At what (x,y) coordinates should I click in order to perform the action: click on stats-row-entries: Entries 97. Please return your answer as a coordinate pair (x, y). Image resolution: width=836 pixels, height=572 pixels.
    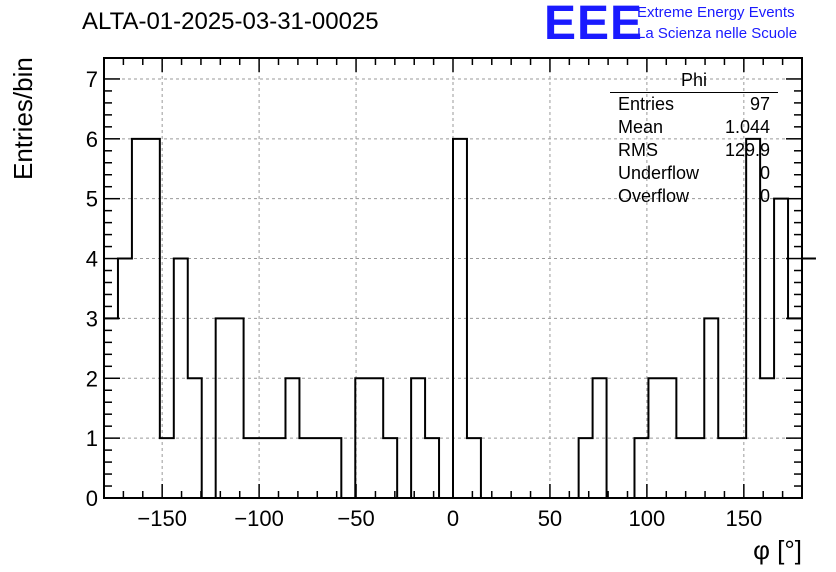
    Looking at the image, I should click on (694, 104).